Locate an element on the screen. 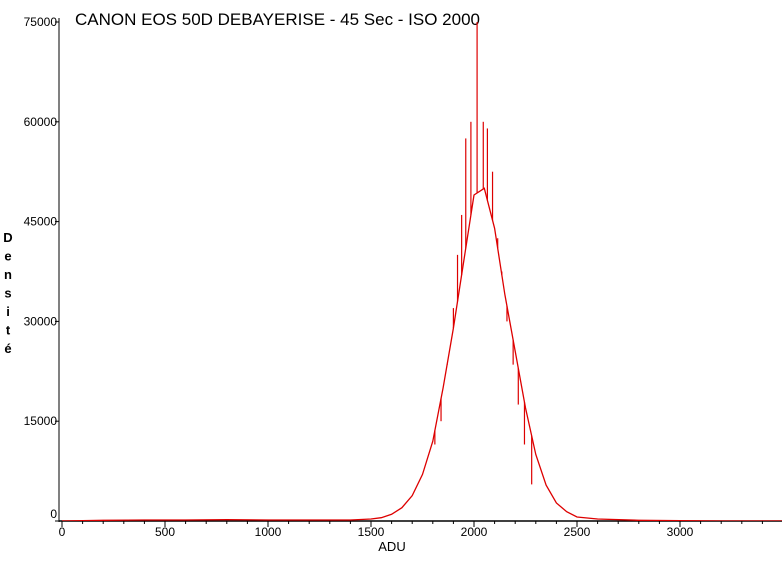 The height and width of the screenshot is (568, 782). x-tick-label: 500 is located at coordinates (165, 532).